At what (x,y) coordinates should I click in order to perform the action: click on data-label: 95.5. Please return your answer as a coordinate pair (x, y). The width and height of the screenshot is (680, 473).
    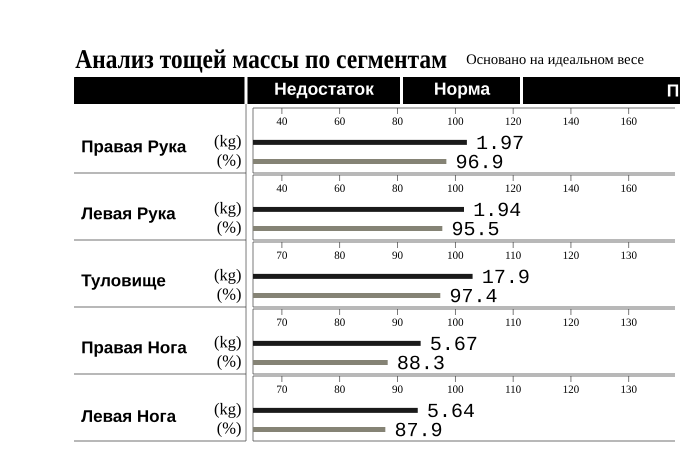
    Looking at the image, I should click on (475, 229).